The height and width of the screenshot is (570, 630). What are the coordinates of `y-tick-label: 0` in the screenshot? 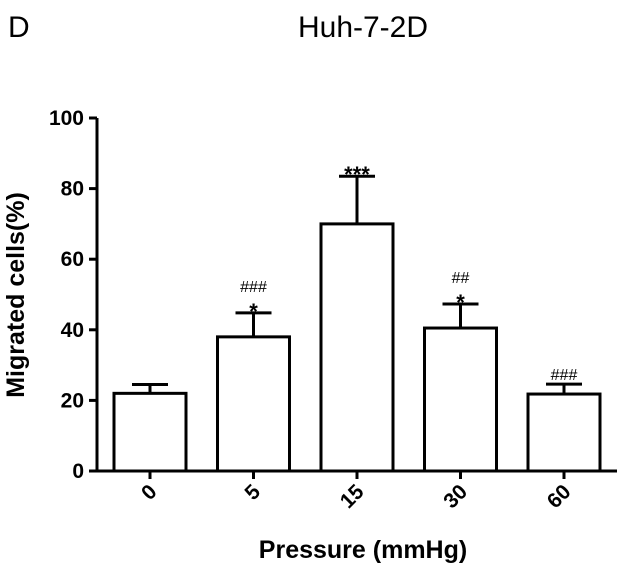 It's located at (78, 471).